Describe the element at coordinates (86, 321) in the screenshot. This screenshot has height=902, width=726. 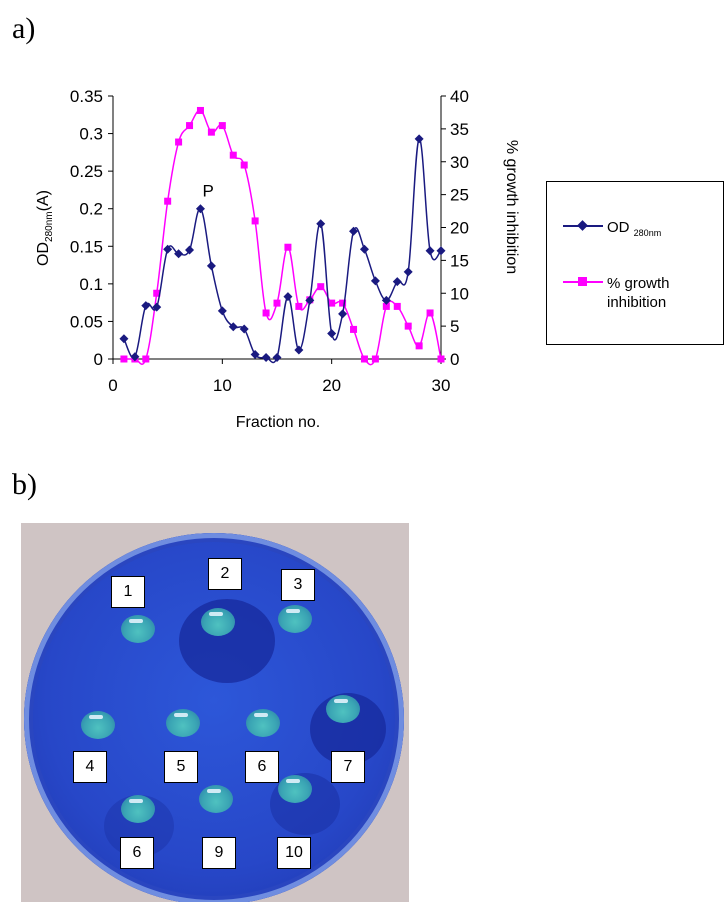
I see `left-tick-label: 0.05` at that location.